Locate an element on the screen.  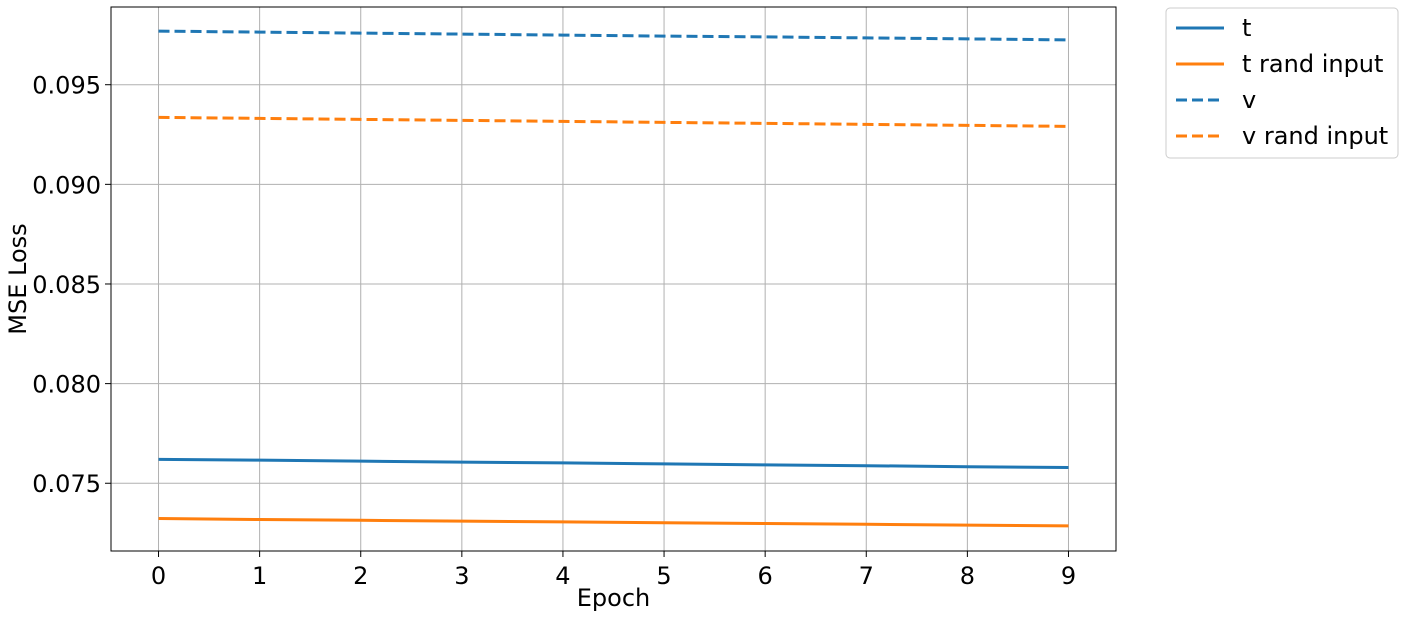
y-tick-label: 0.095 is located at coordinates (66, 86).